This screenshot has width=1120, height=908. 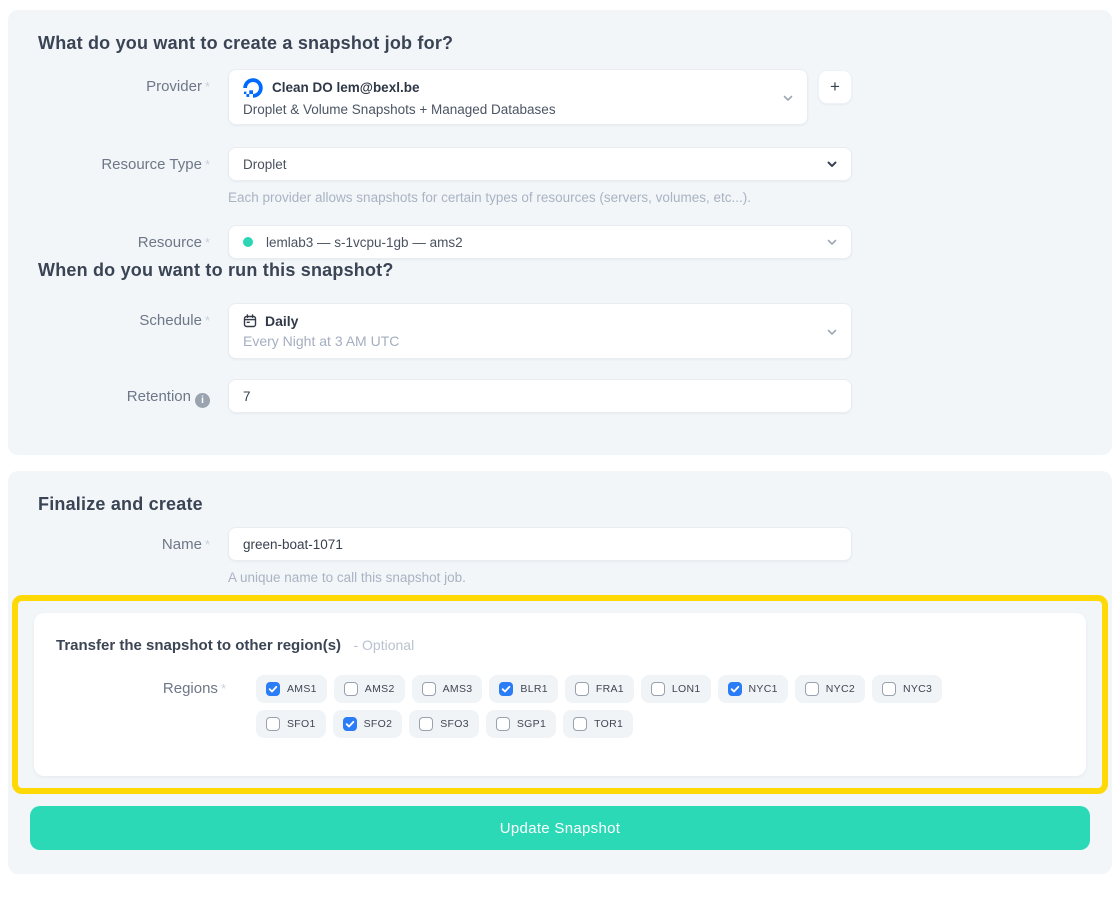 What do you see at coordinates (248, 242) in the screenshot?
I see `resource-status-dot` at bounding box center [248, 242].